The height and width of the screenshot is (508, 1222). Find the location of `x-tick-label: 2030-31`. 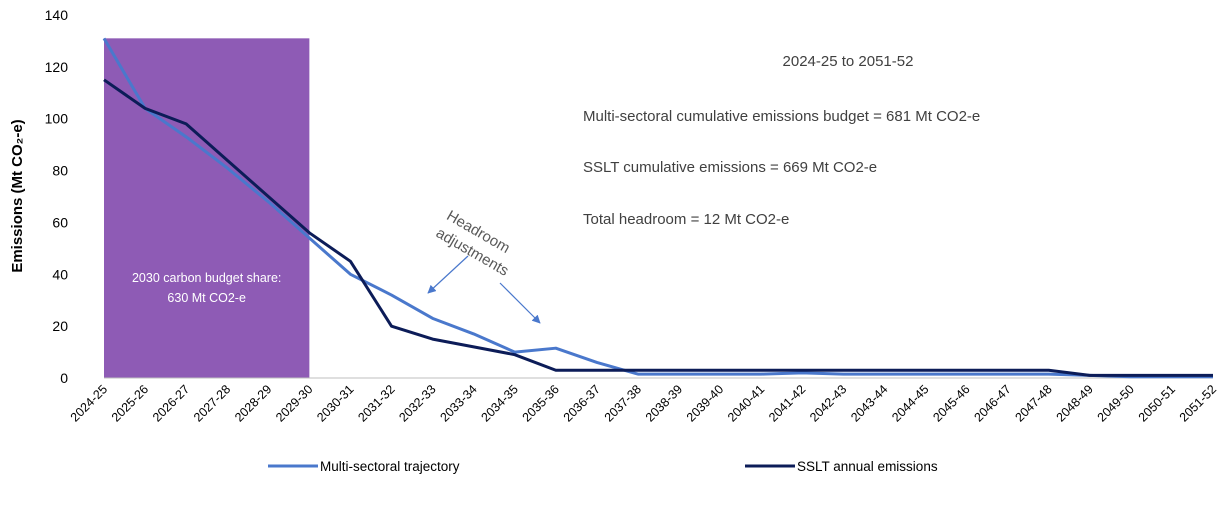

x-tick-label: 2030-31 is located at coordinates (335, 403).